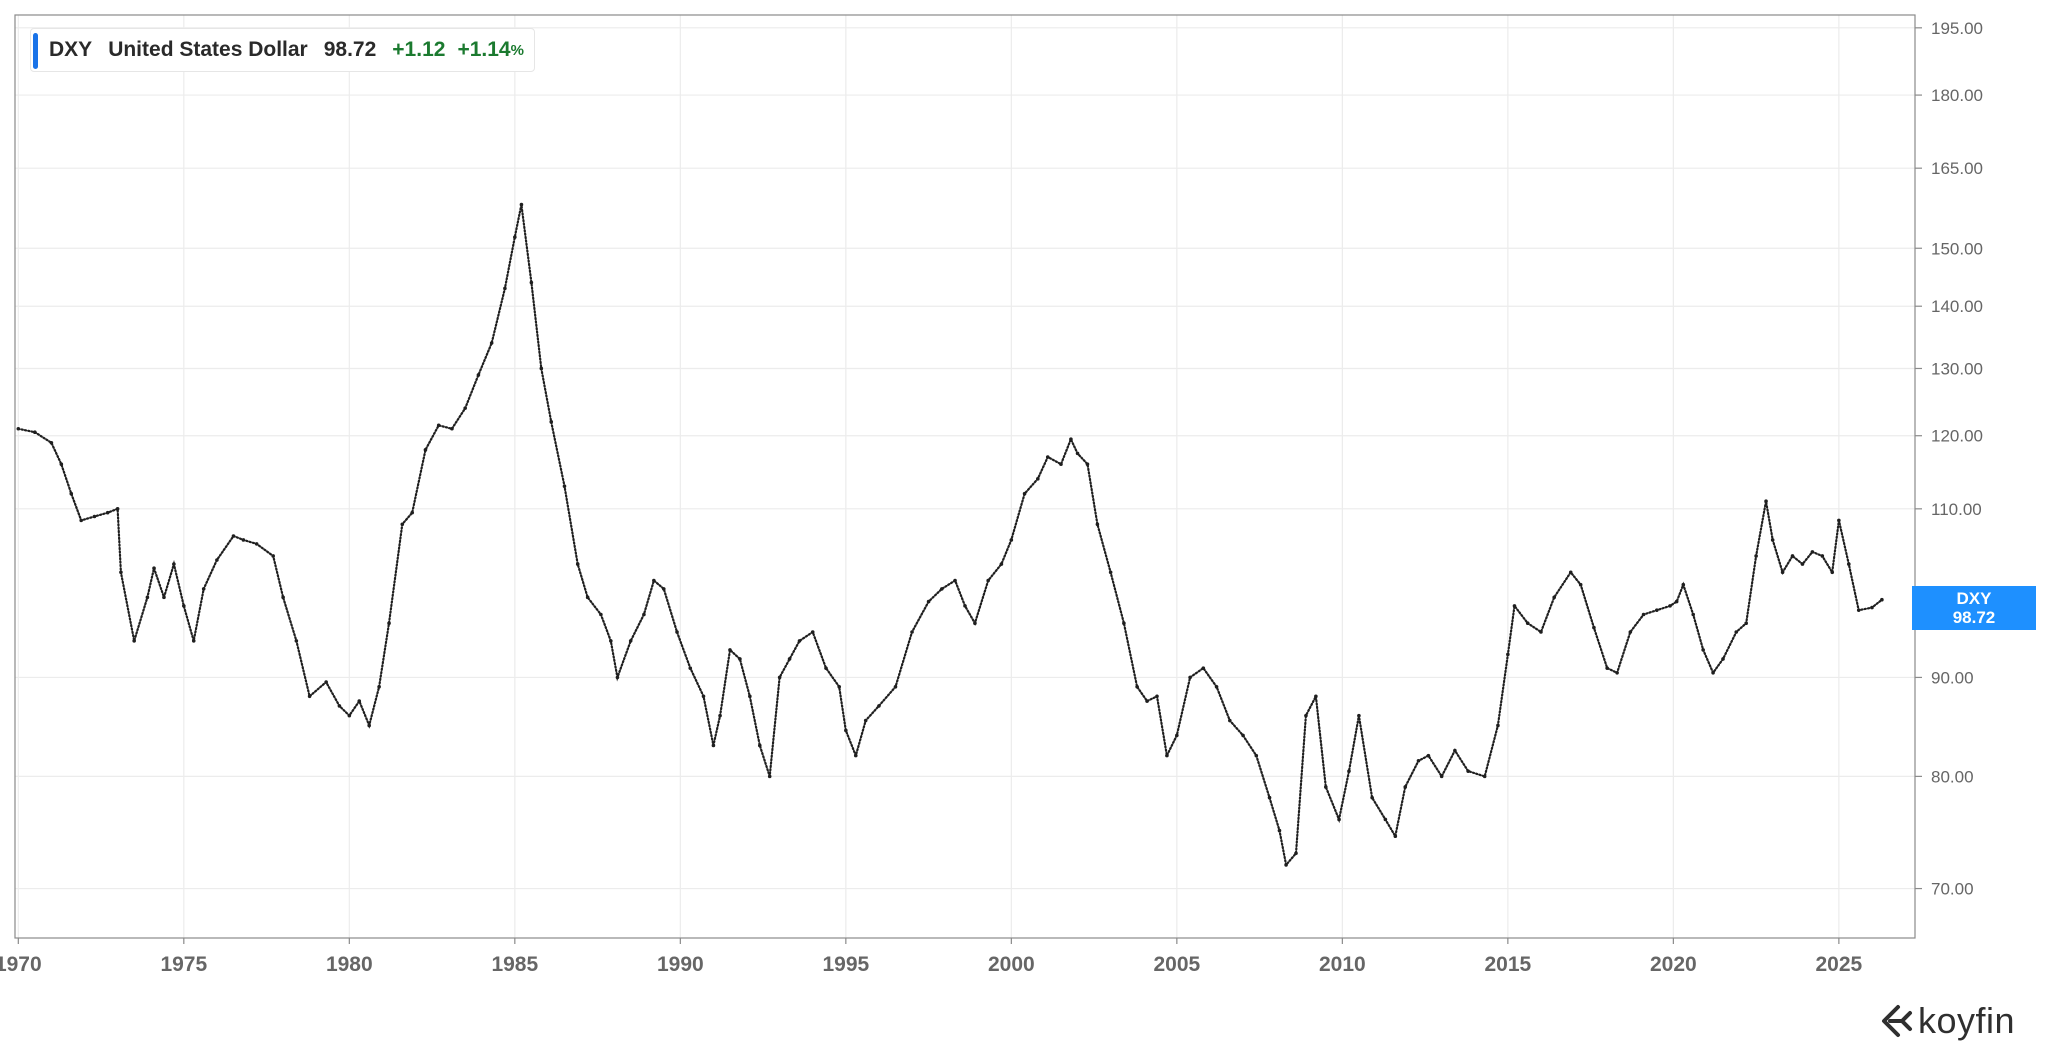 This screenshot has width=2048, height=1058. What do you see at coordinates (1839, 964) in the screenshot?
I see `x-tick-label: 2025` at bounding box center [1839, 964].